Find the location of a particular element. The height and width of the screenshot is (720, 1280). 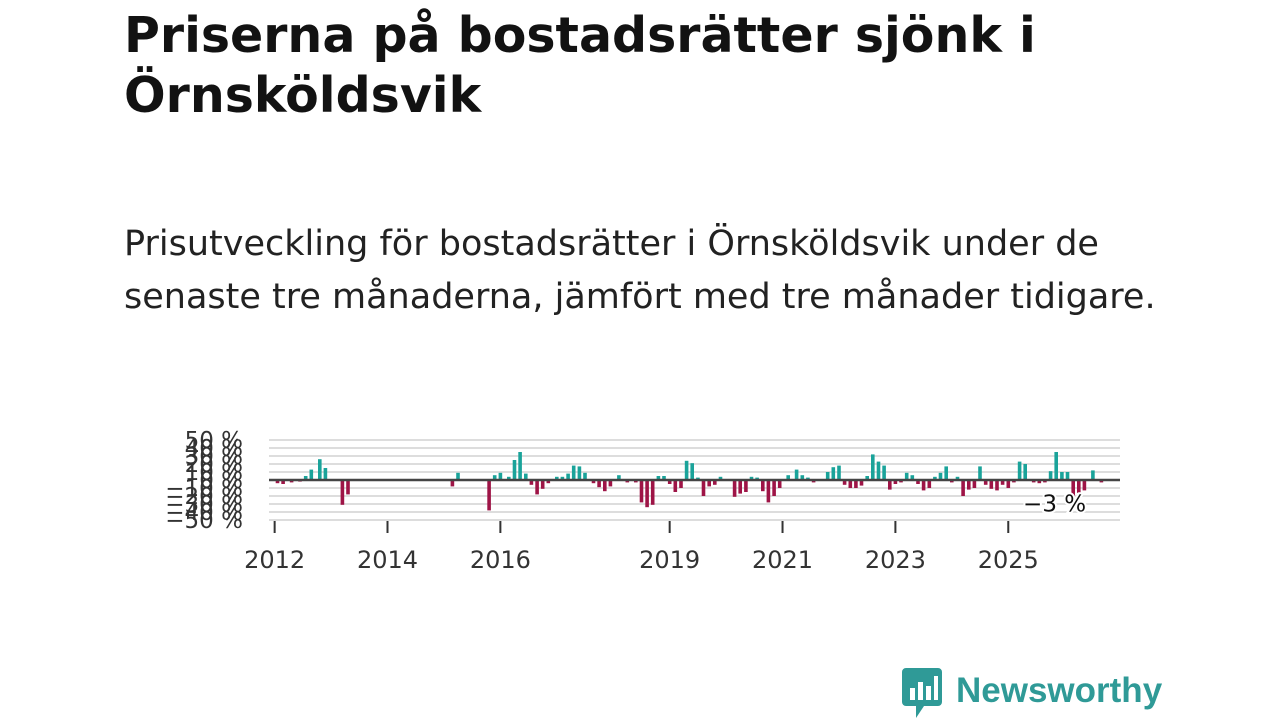

x-tick-label: 2019 is located at coordinates (669, 560).